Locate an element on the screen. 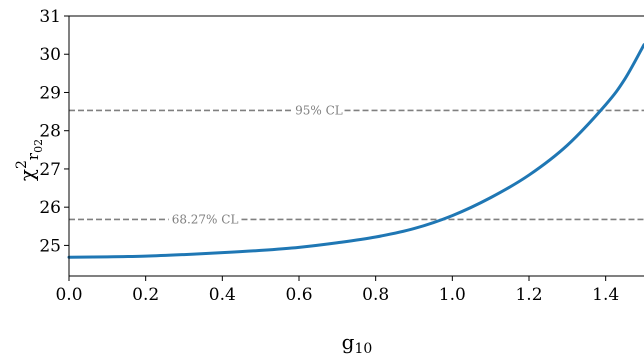  y-tick-label: 28 is located at coordinates (50, 132).